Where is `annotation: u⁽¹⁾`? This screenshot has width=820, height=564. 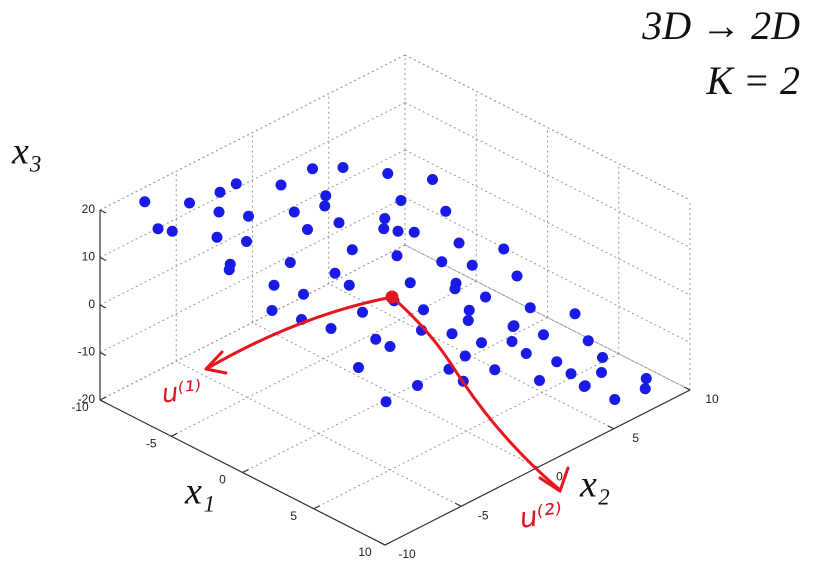
annotation: u⁽¹⁾ is located at coordinates (181, 392).